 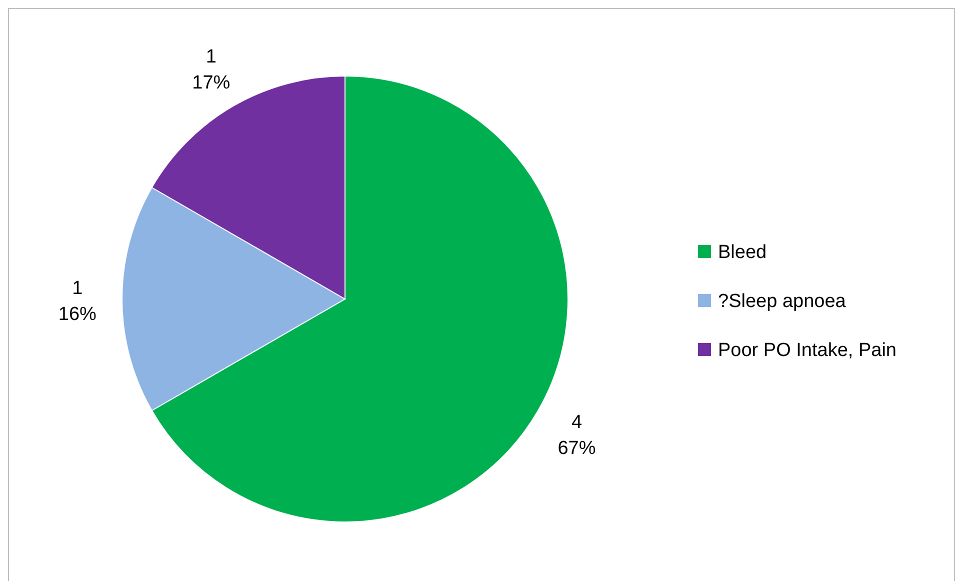 What do you see at coordinates (211, 70) in the screenshot?
I see `data-label: 1 17%` at bounding box center [211, 70].